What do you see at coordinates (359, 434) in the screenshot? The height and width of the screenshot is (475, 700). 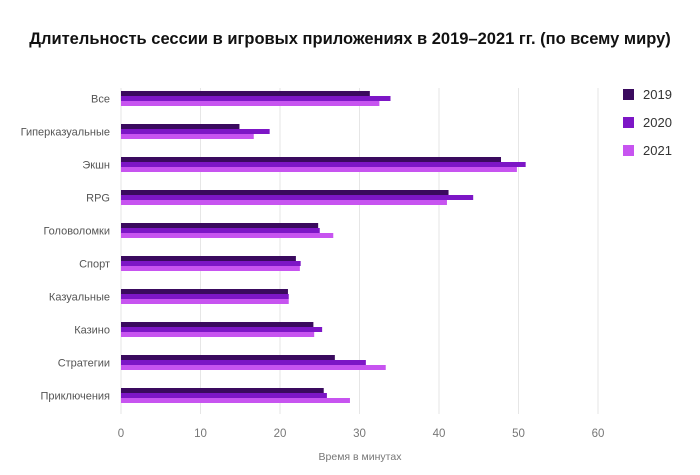 I see `x-tick-label: 30` at bounding box center [359, 434].